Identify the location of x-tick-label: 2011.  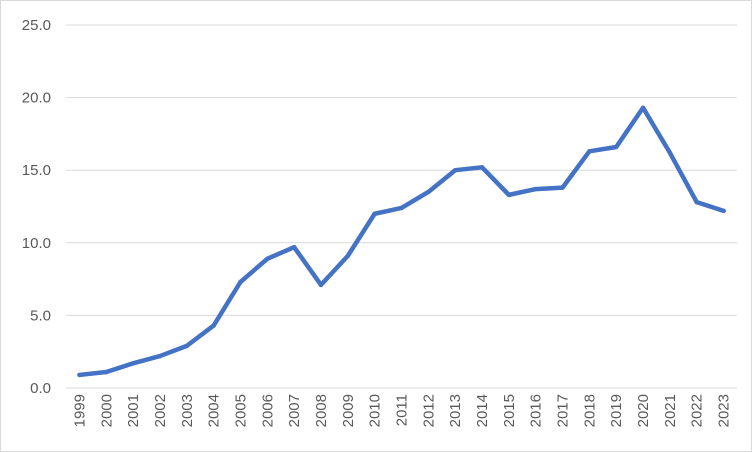
(402, 410).